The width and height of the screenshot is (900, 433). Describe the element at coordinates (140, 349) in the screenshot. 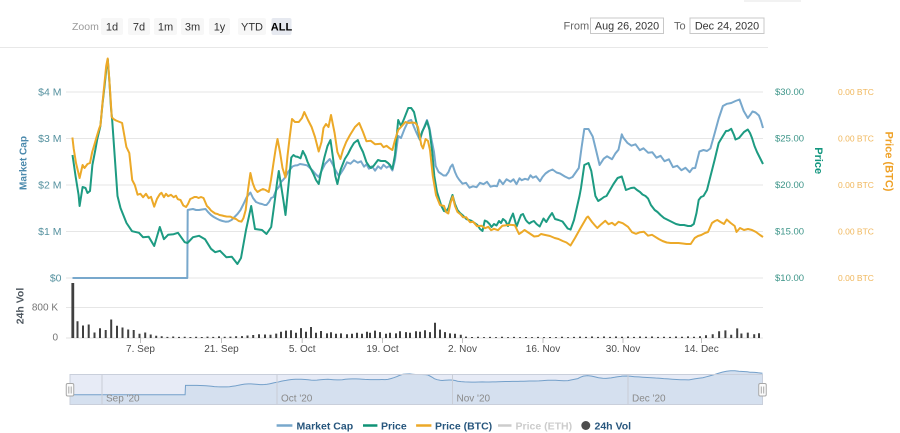

I see `svg-text: 7. Sep` at that location.